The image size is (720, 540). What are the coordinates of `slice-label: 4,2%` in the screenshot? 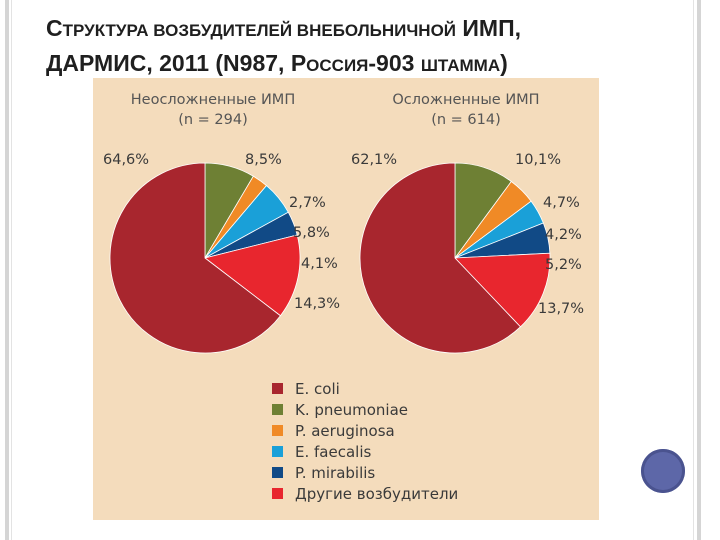 It's located at (563, 235).